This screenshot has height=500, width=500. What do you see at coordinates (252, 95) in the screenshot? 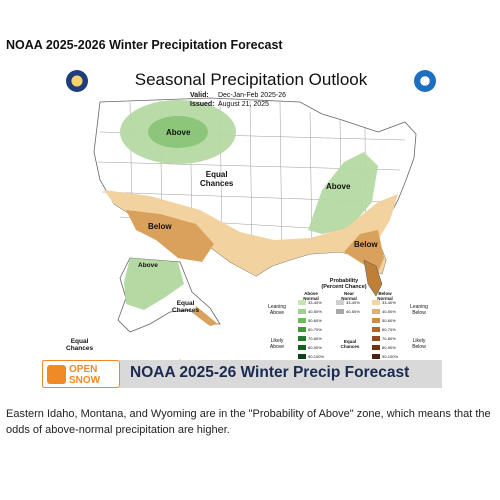
I see `valid-value: Dec-Jan-Feb 2025-26` at bounding box center [252, 95].